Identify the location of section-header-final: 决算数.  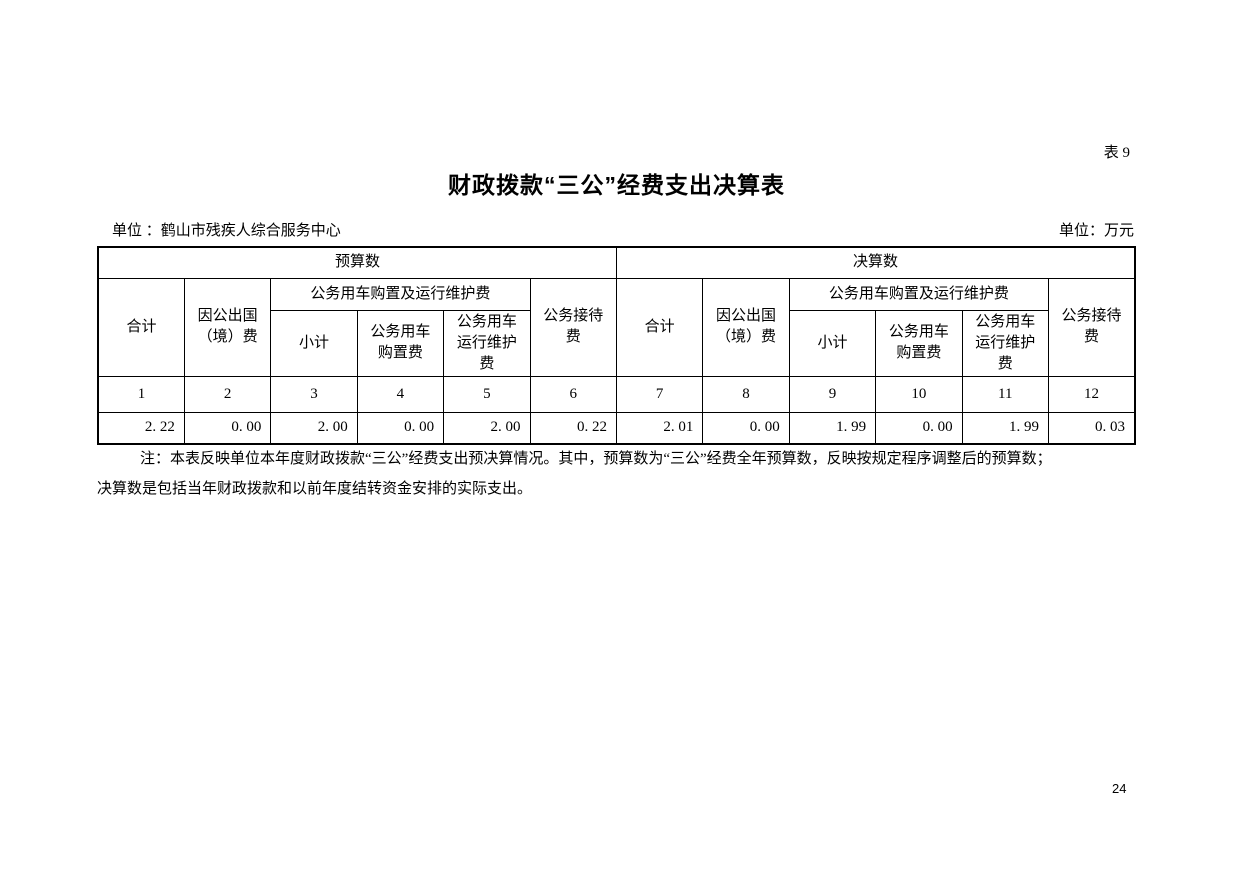
(875, 262).